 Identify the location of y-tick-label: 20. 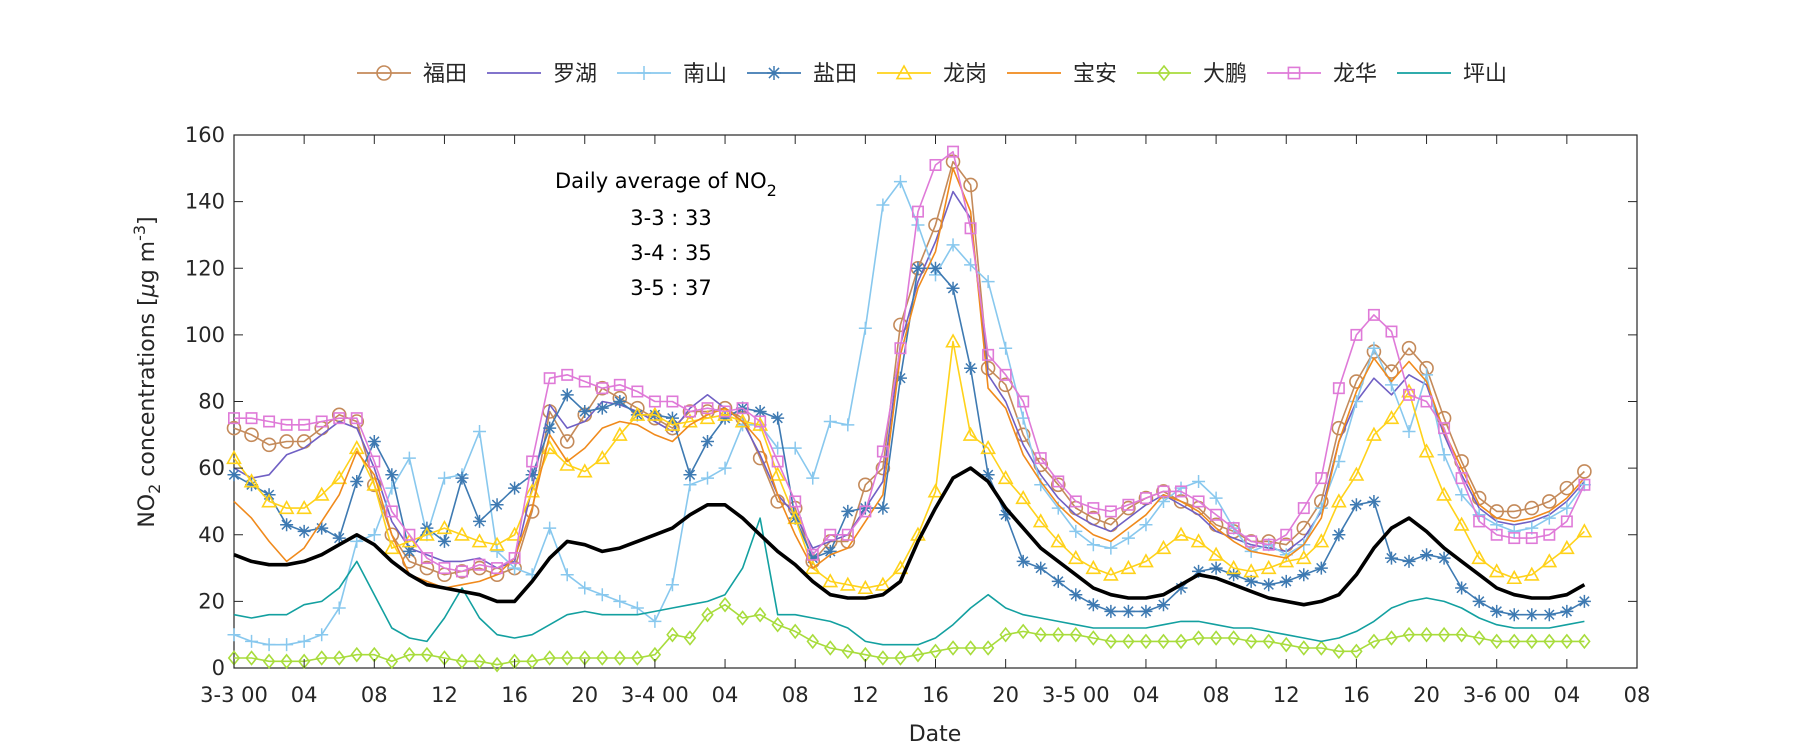
(211, 601).